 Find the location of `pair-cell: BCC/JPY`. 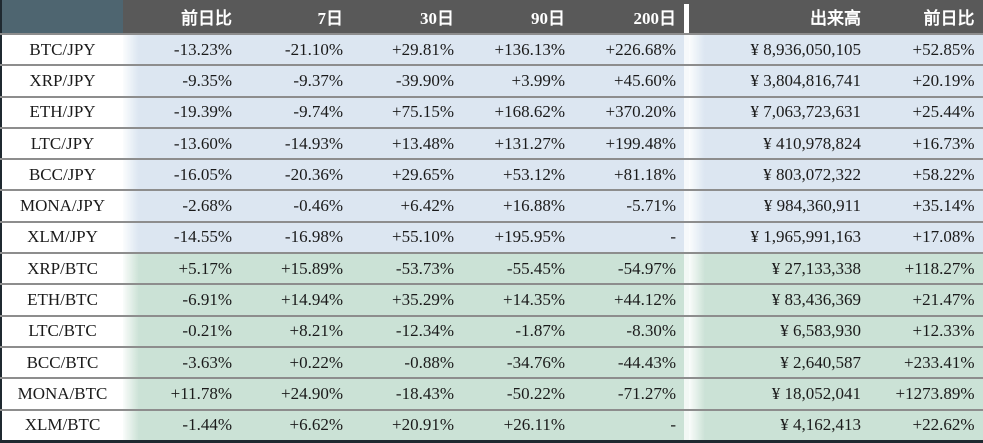

pair-cell: BCC/JPY is located at coordinates (62, 174).